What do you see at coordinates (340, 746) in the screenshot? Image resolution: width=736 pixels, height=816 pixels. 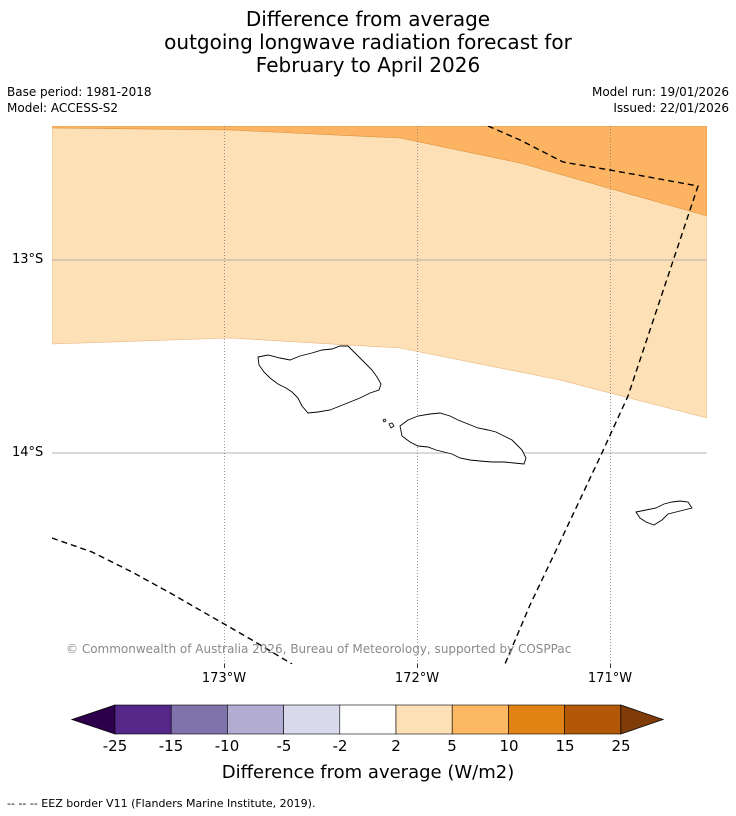 I see `colorbar-tick: -2` at bounding box center [340, 746].